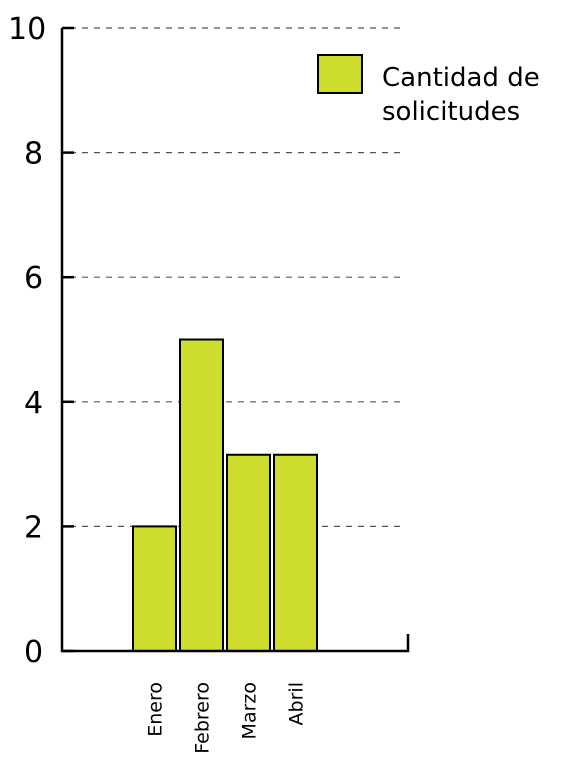  Describe the element at coordinates (451, 112) in the screenshot. I see `legend-label-line-2: solicitudes` at that location.